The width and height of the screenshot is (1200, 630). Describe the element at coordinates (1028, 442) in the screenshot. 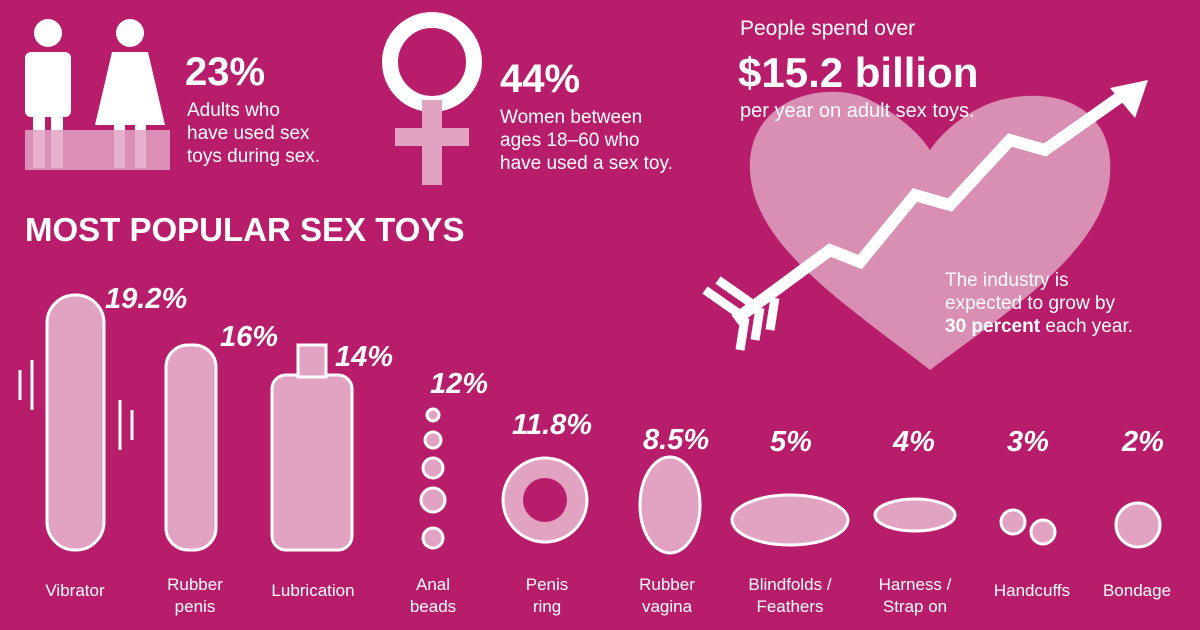

I see `toy-percent: 3%` at that location.